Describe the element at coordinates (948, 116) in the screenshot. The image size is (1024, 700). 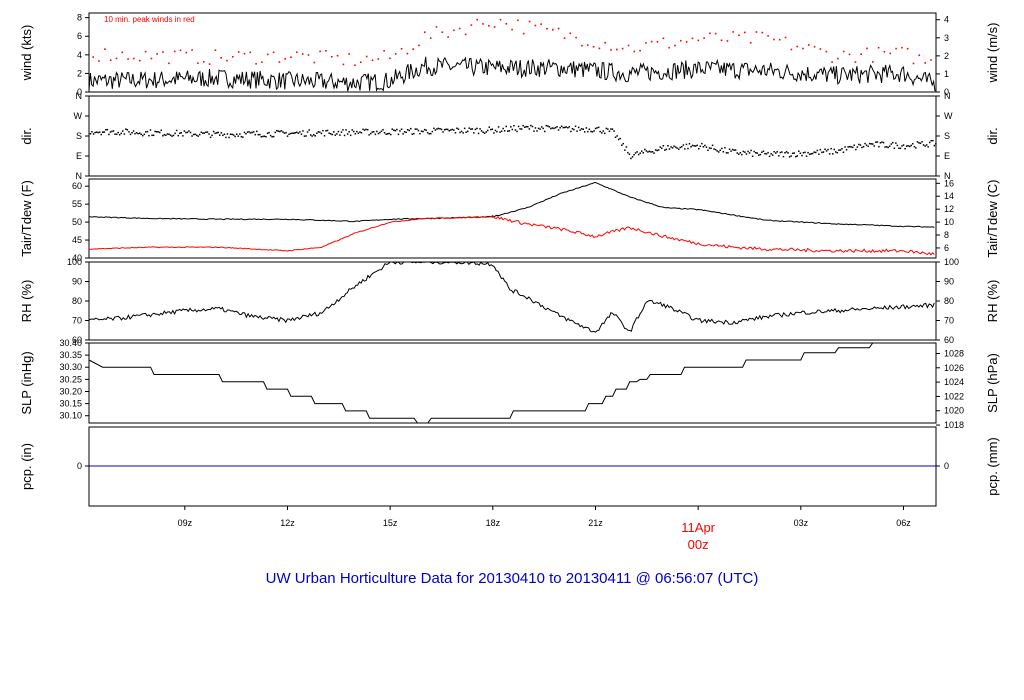
I see `y-tick-label: W` at that location.